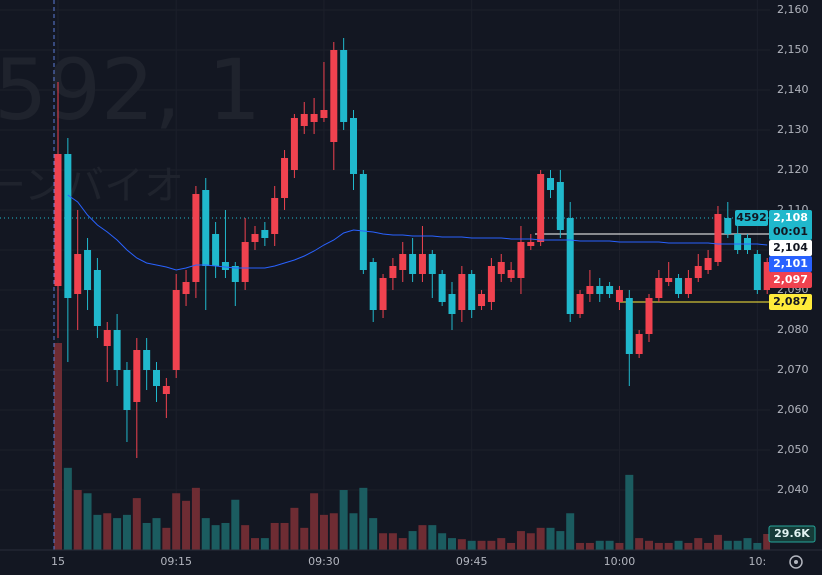 Image resolution: width=822 pixels, height=575 pixels. Describe the element at coordinates (793, 169) in the screenshot. I see `y-tick-label: 2,120` at that location.